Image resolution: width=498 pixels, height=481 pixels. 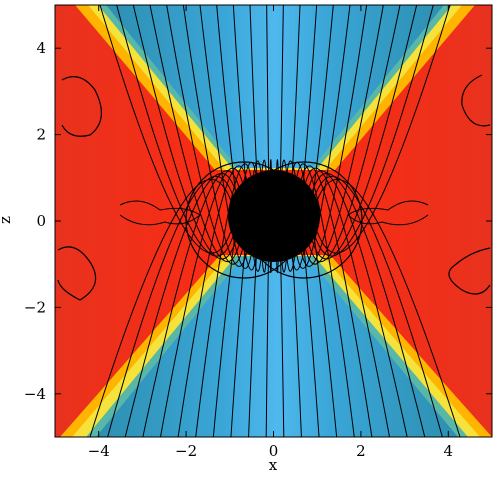 I want to click on x-tick-label: −4, so click(x=99, y=451).